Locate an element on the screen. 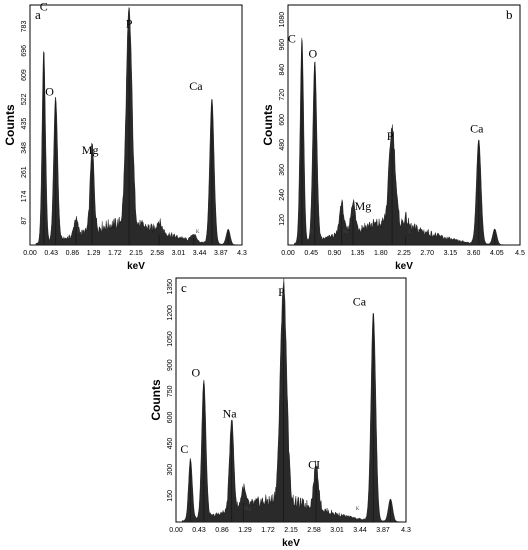 This screenshot has height=550, width=528. x-tick-label: 1.80 is located at coordinates (381, 253).